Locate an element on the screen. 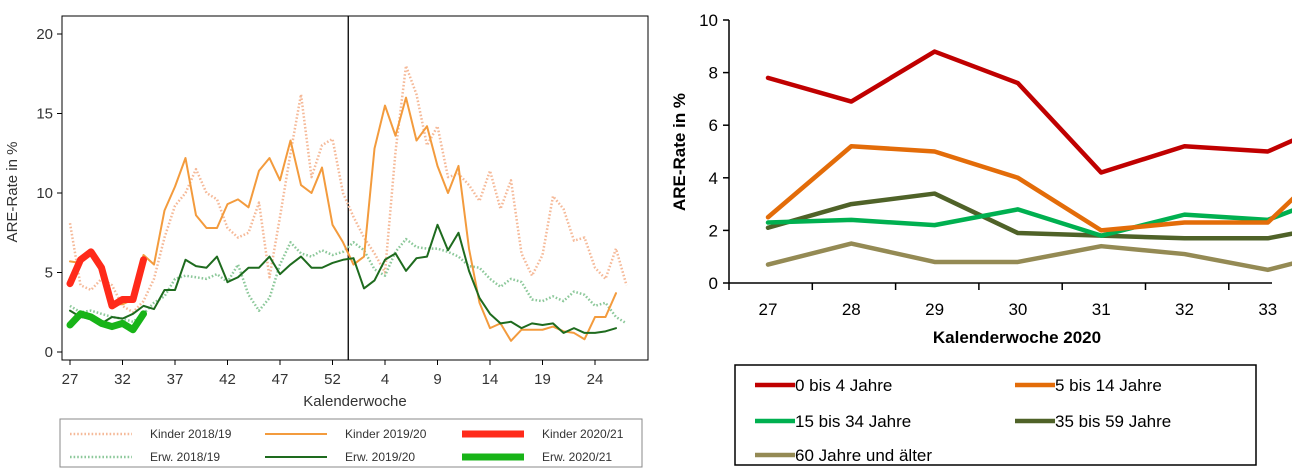 Image resolution: width=1292 pixels, height=469 pixels. x-tick-label: 30 is located at coordinates (1017, 309).